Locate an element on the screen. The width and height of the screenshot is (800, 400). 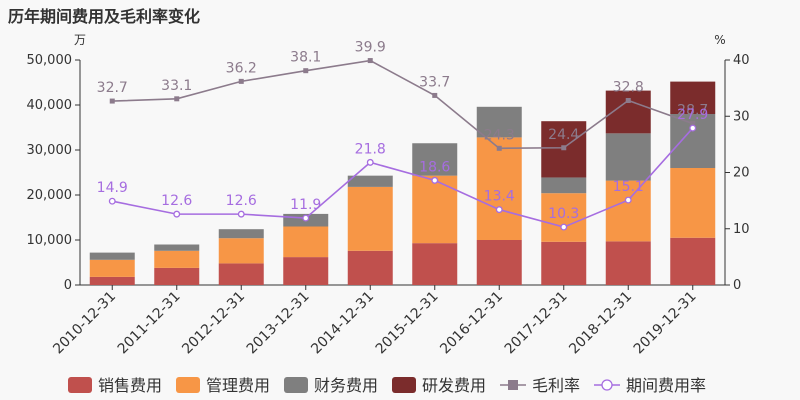
legend-label: 研发费用 is located at coordinates (454, 385).